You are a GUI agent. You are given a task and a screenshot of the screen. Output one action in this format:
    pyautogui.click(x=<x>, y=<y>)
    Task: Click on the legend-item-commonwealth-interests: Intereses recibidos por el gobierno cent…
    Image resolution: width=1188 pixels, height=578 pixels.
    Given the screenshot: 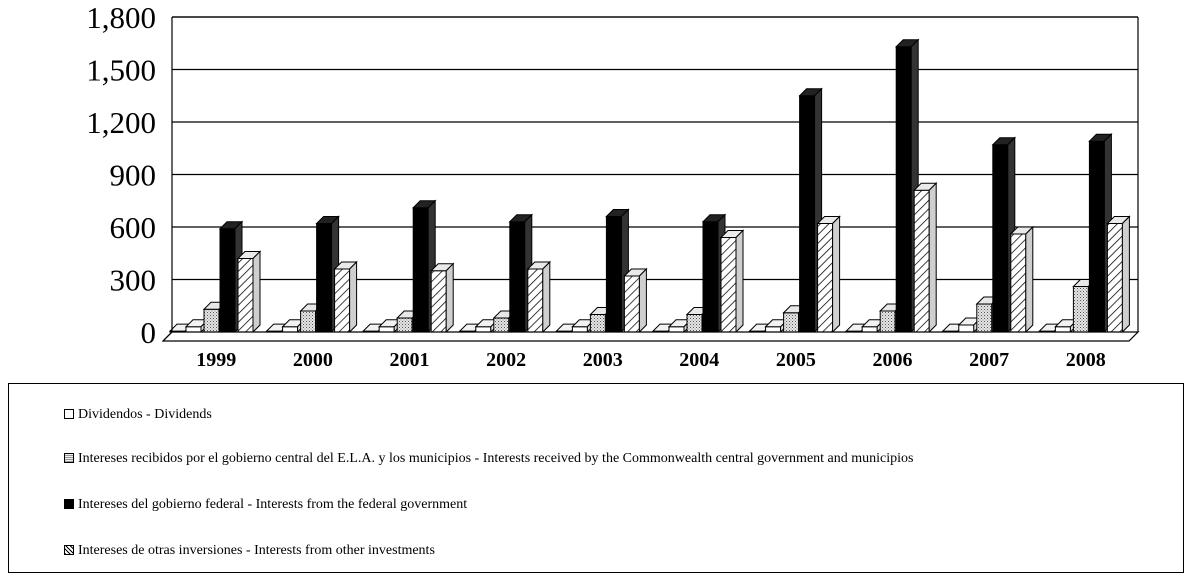 What is the action you would take?
    pyautogui.click(x=488, y=459)
    